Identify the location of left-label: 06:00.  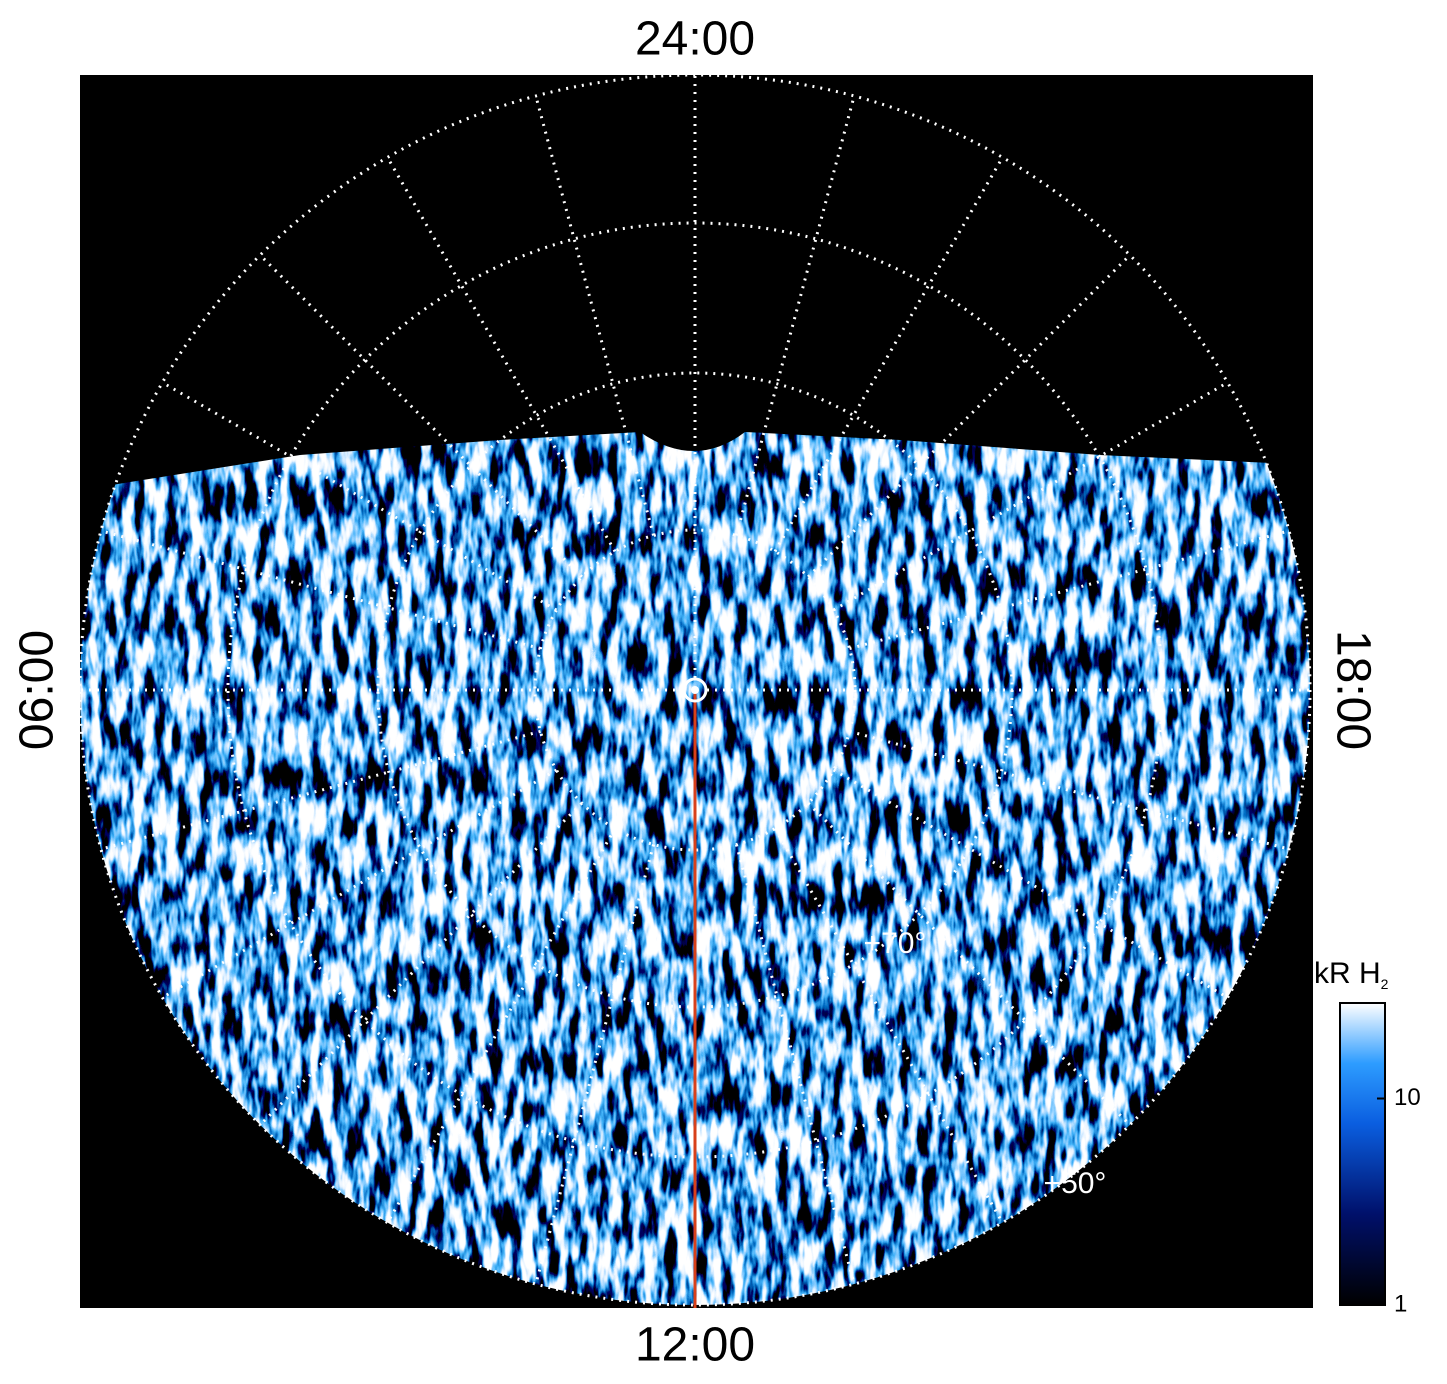
(37, 690).